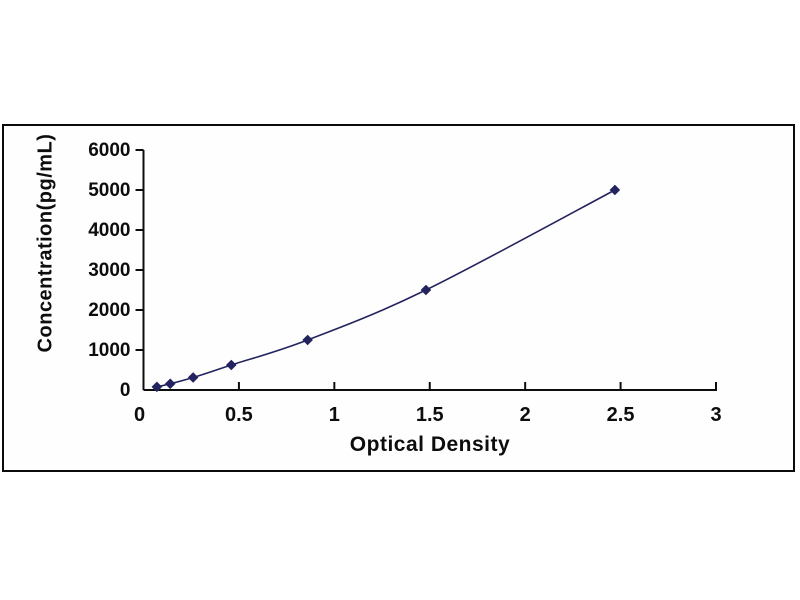  Describe the element at coordinates (109, 350) in the screenshot. I see `y-tick-label: 1000` at that location.